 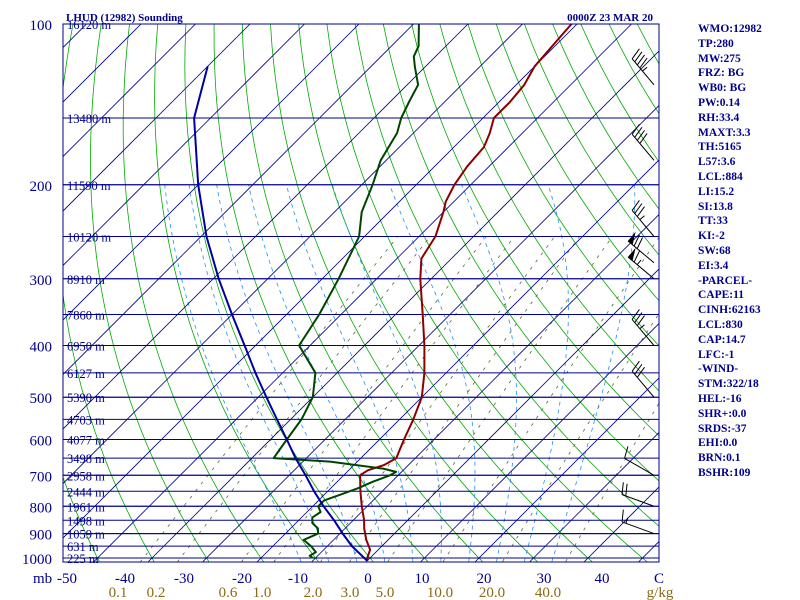 I want to click on index-line: EHI:0.0, so click(x=718, y=443).